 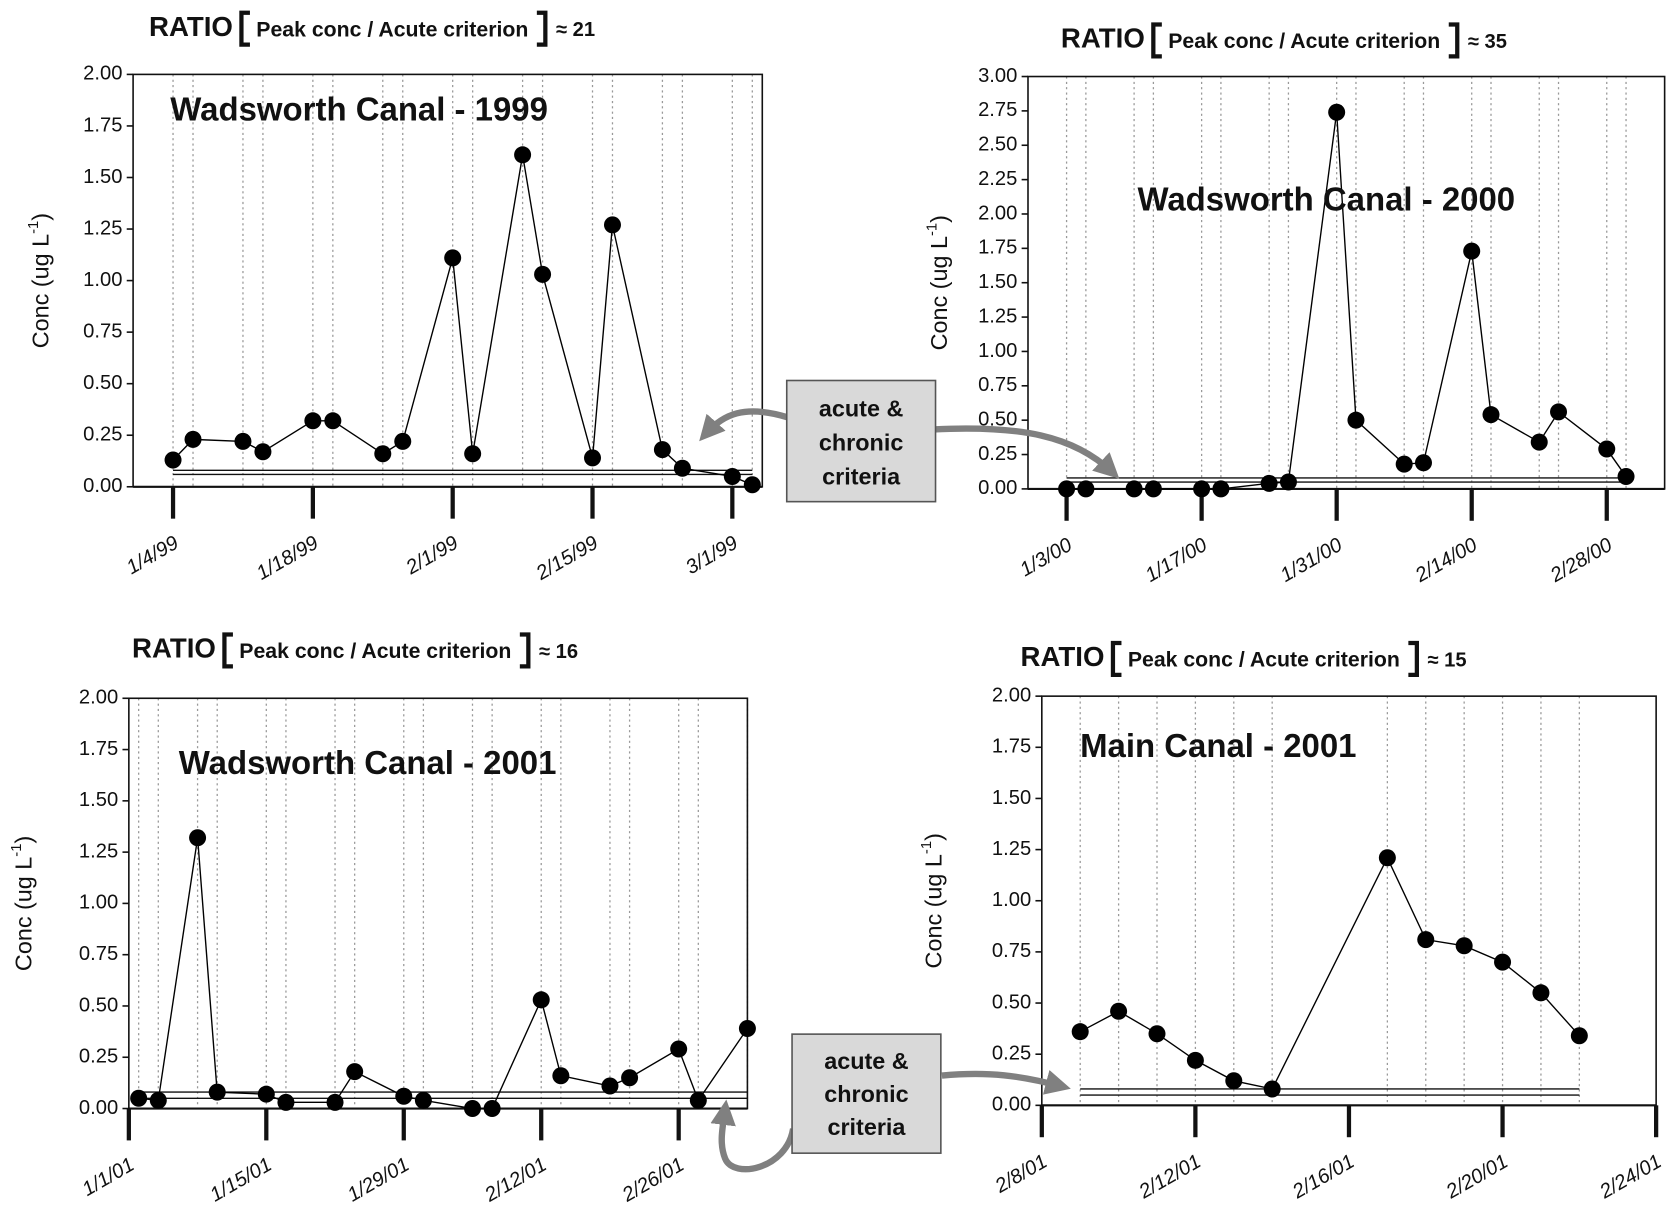 What do you see at coordinates (653, 1180) in the screenshot?
I see `x-tick-label: 2/26/01` at bounding box center [653, 1180].